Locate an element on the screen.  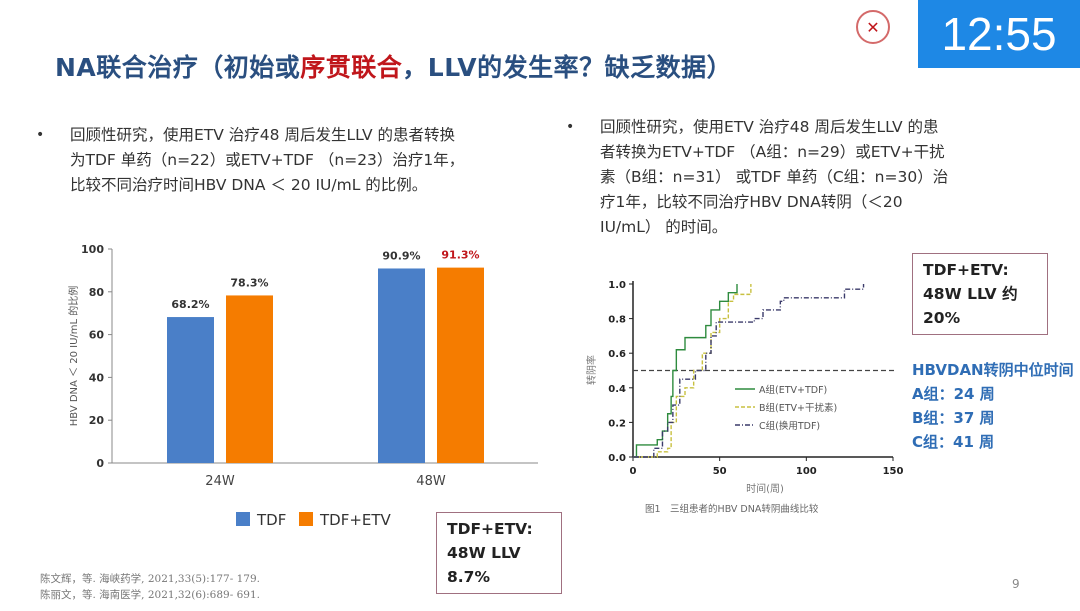
data-label: 68.2% is located at coordinates (190, 304).